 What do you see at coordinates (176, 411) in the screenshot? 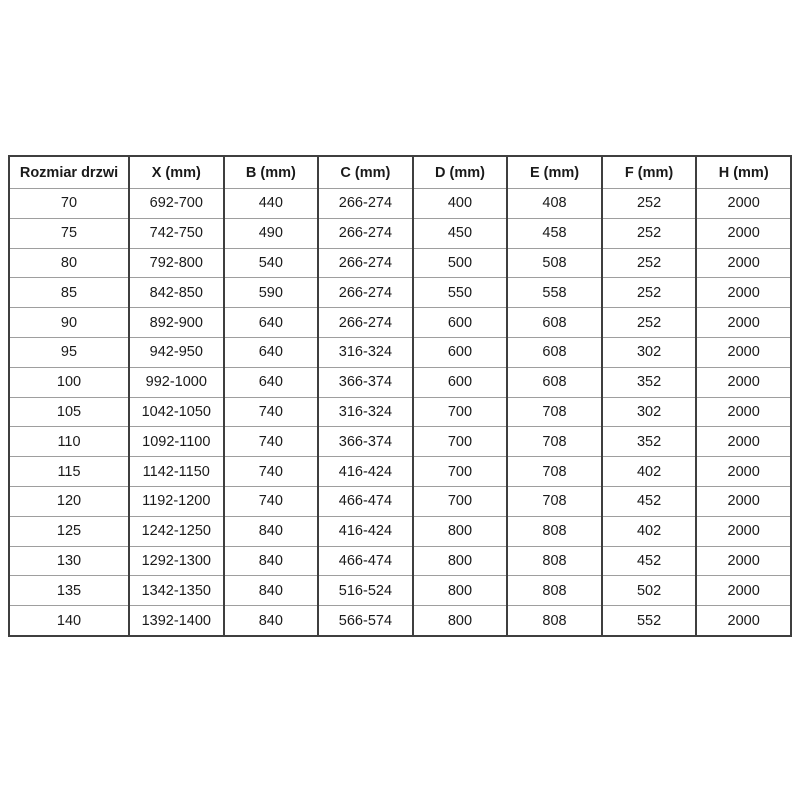
I see `table-cell: 1042-1050` at bounding box center [176, 411].